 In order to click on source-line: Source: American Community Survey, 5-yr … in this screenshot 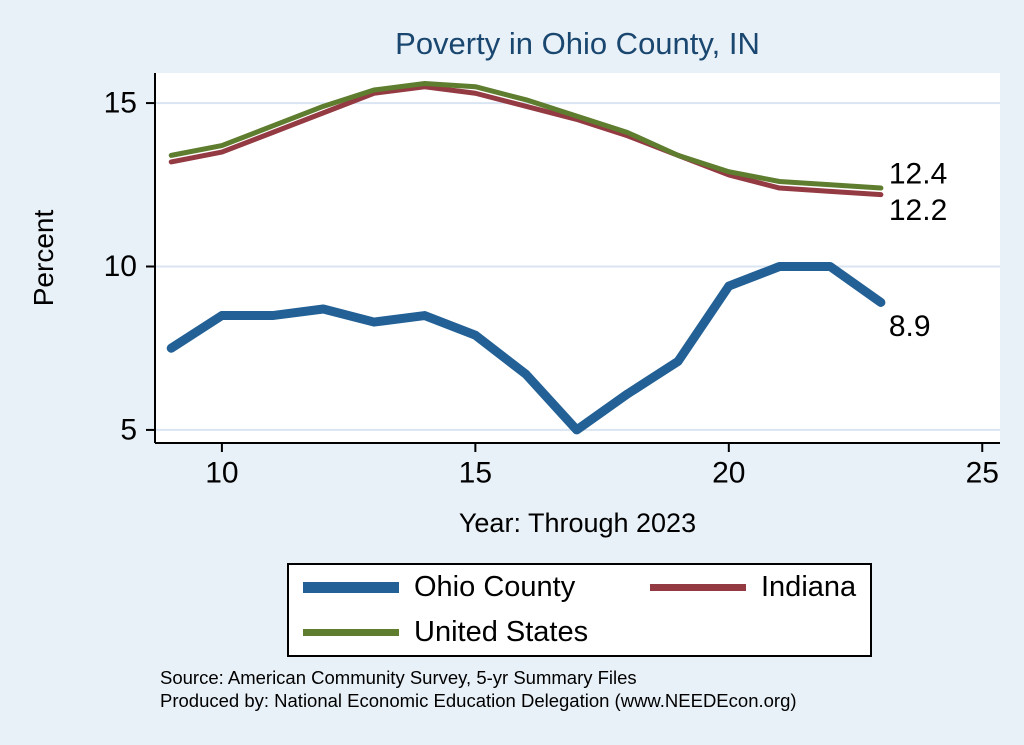, I will do `click(398, 677)`.